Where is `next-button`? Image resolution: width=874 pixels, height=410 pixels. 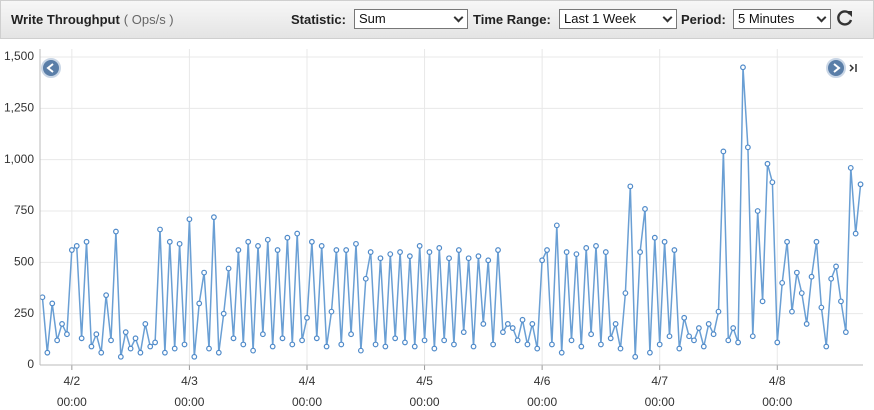
next-button is located at coordinates (836, 68).